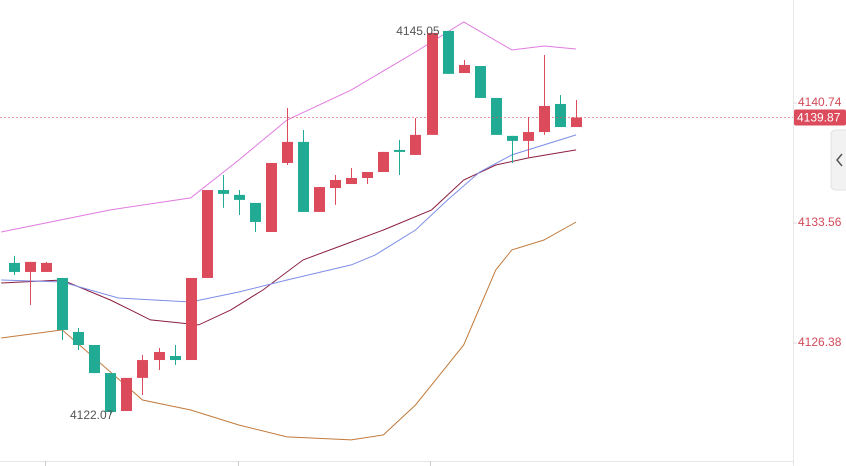  Describe the element at coordinates (820, 342) in the screenshot. I see `y-tick-label: 4126.38` at that location.